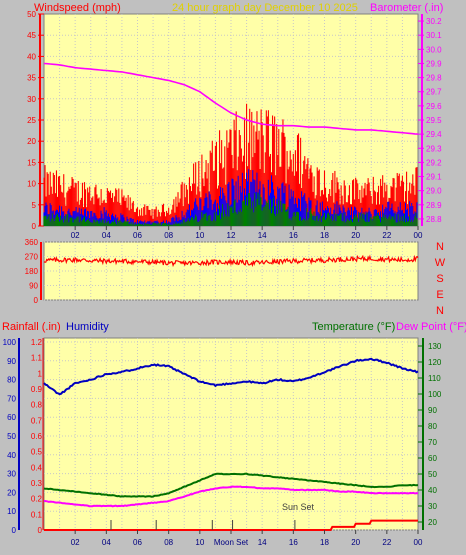  What do you see at coordinates (31, 99) in the screenshot?
I see `y-tick-label: 30` at bounding box center [31, 99].